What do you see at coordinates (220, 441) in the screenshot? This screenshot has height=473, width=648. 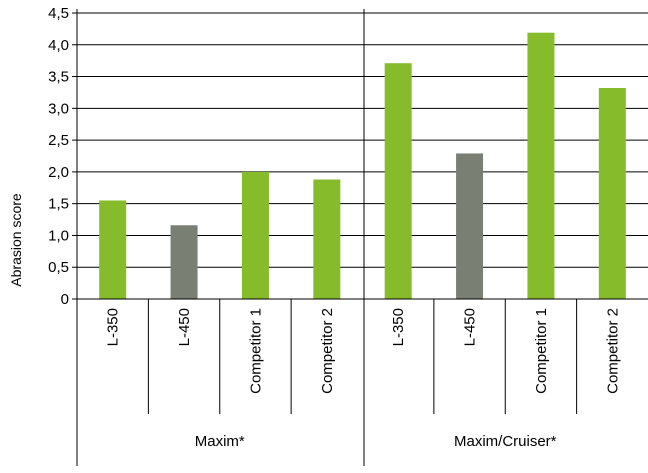 I see `group-label: Maxim*` at bounding box center [220, 441].